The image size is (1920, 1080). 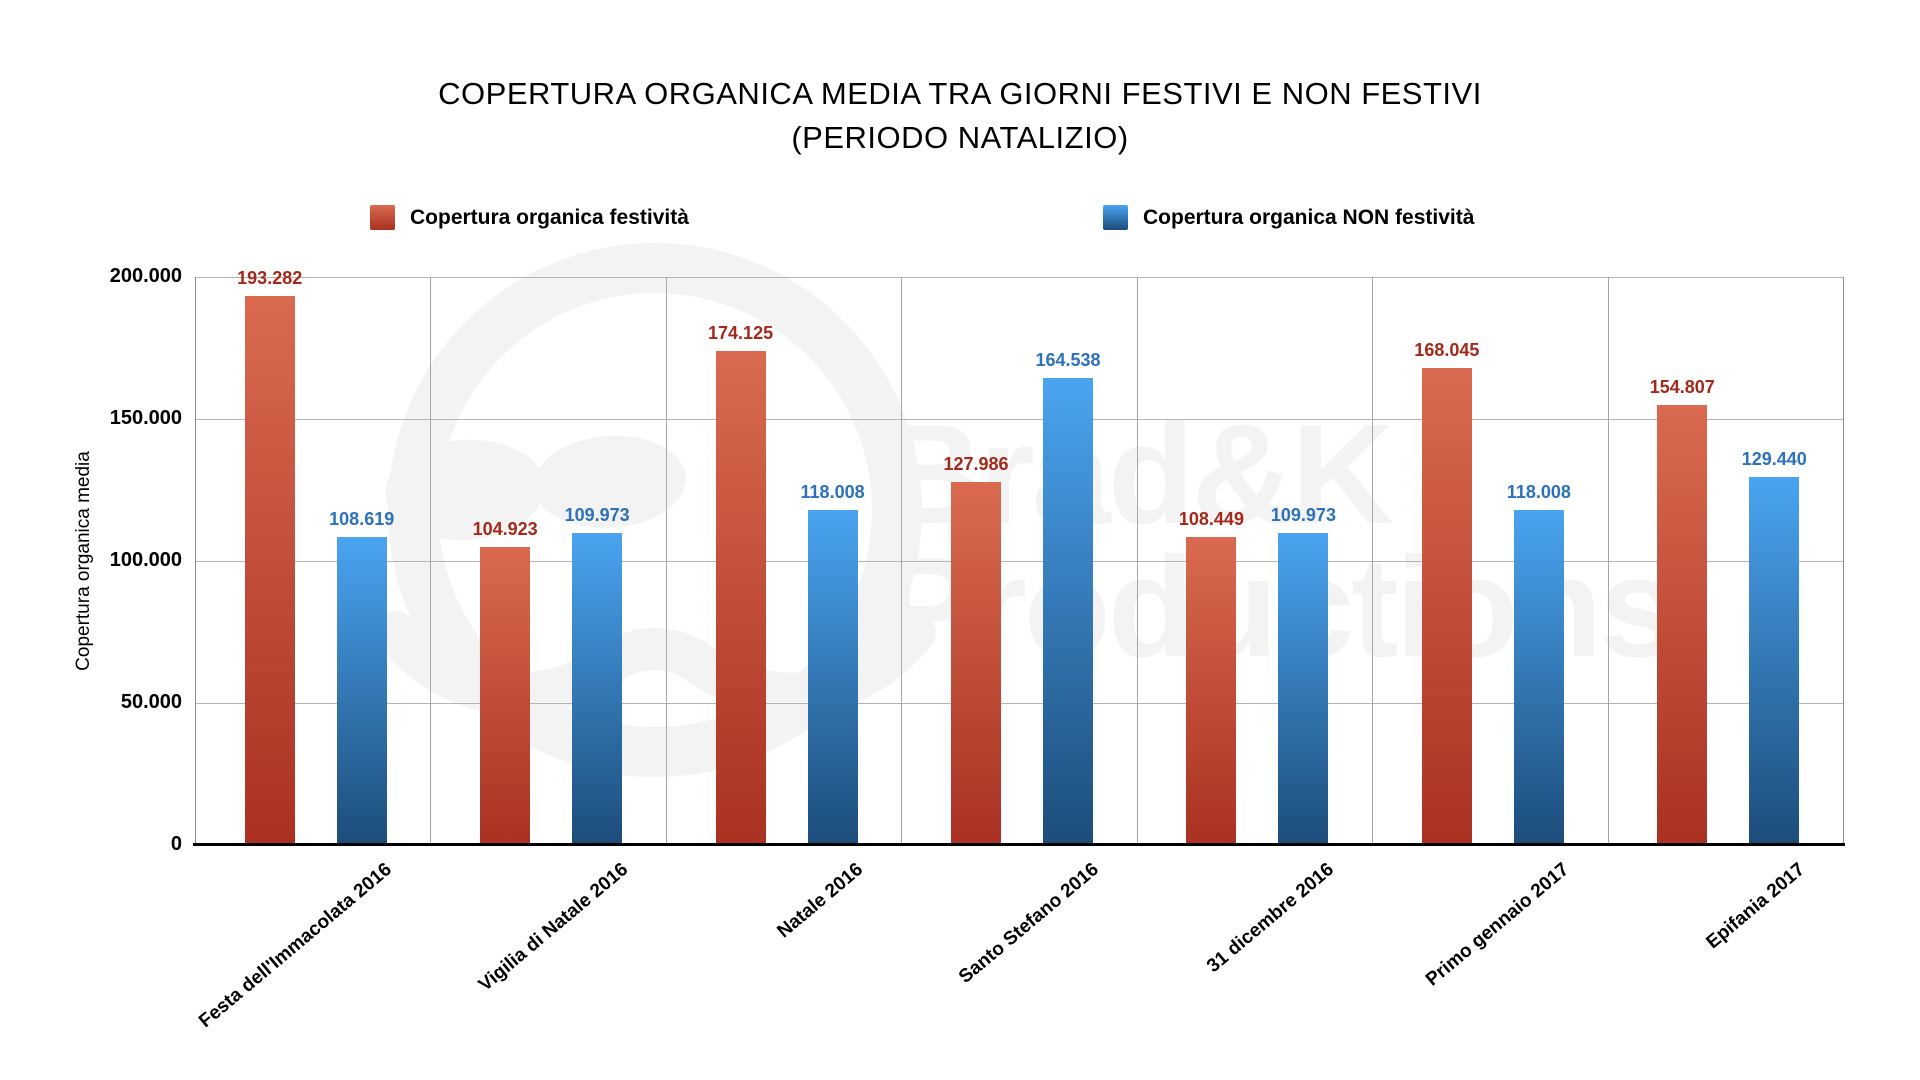 I want to click on bar-festivita: 174.125, so click(x=740, y=584).